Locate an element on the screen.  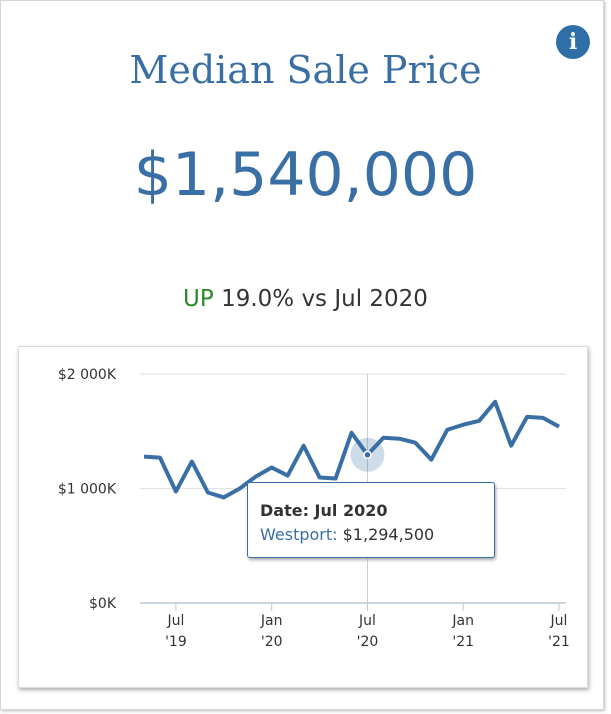
y-tick-label: $1 000K is located at coordinates (87, 490).